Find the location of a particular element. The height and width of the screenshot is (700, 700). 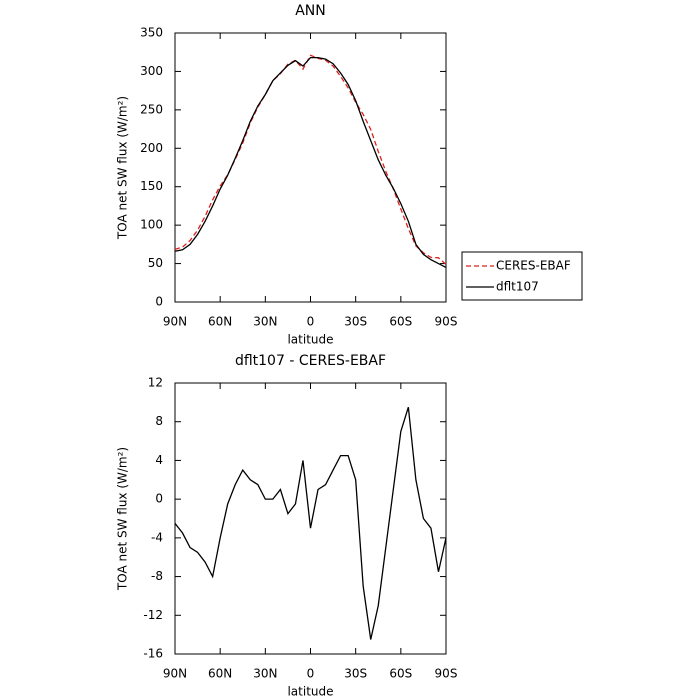

y-tick-label: 4 is located at coordinates (159, 460).